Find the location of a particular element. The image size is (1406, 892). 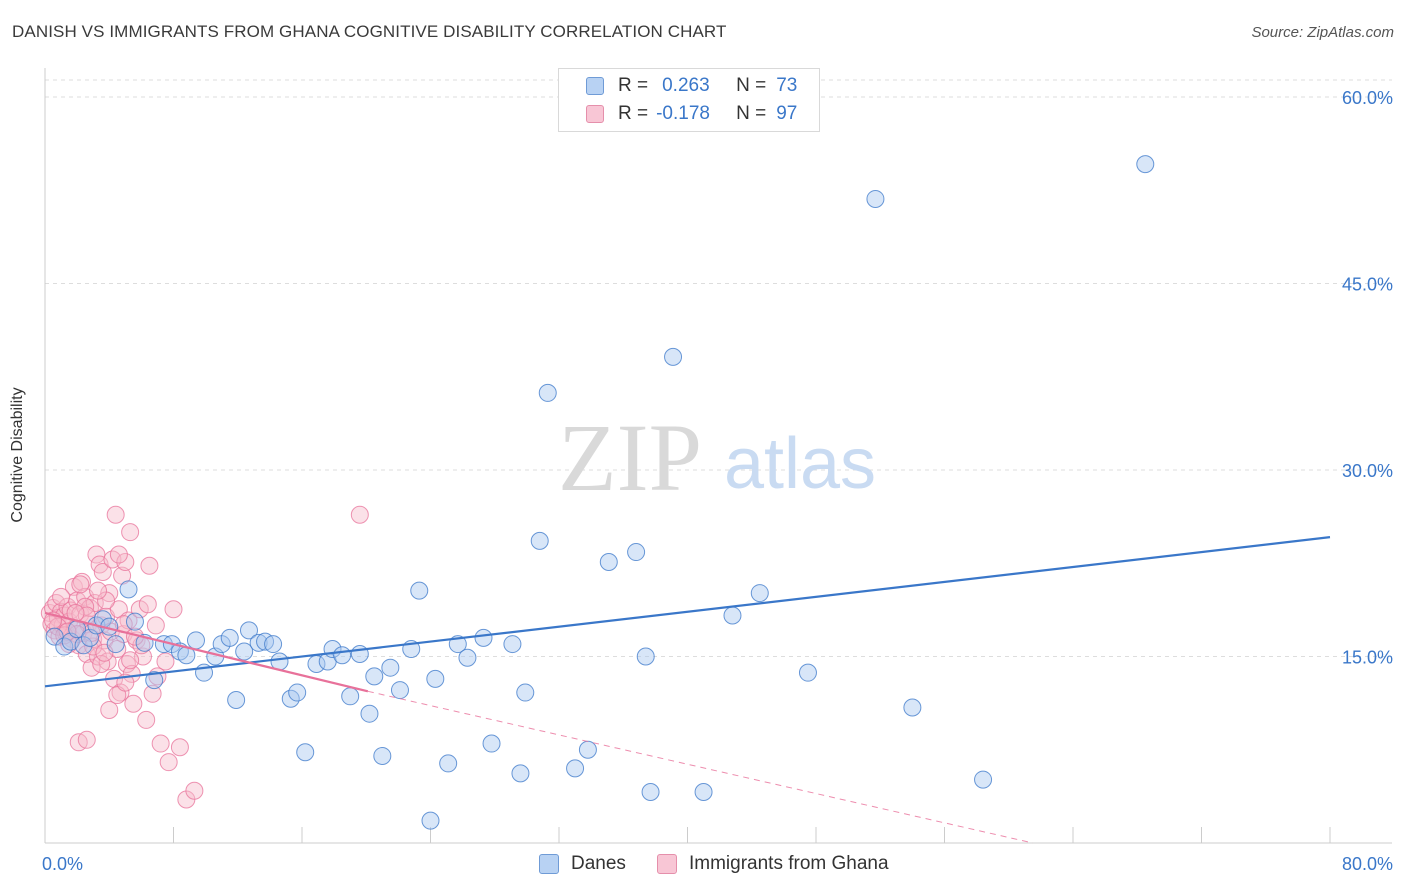

series-legend: Danes Immigrants from Ghana is located at coordinates (703, 864).